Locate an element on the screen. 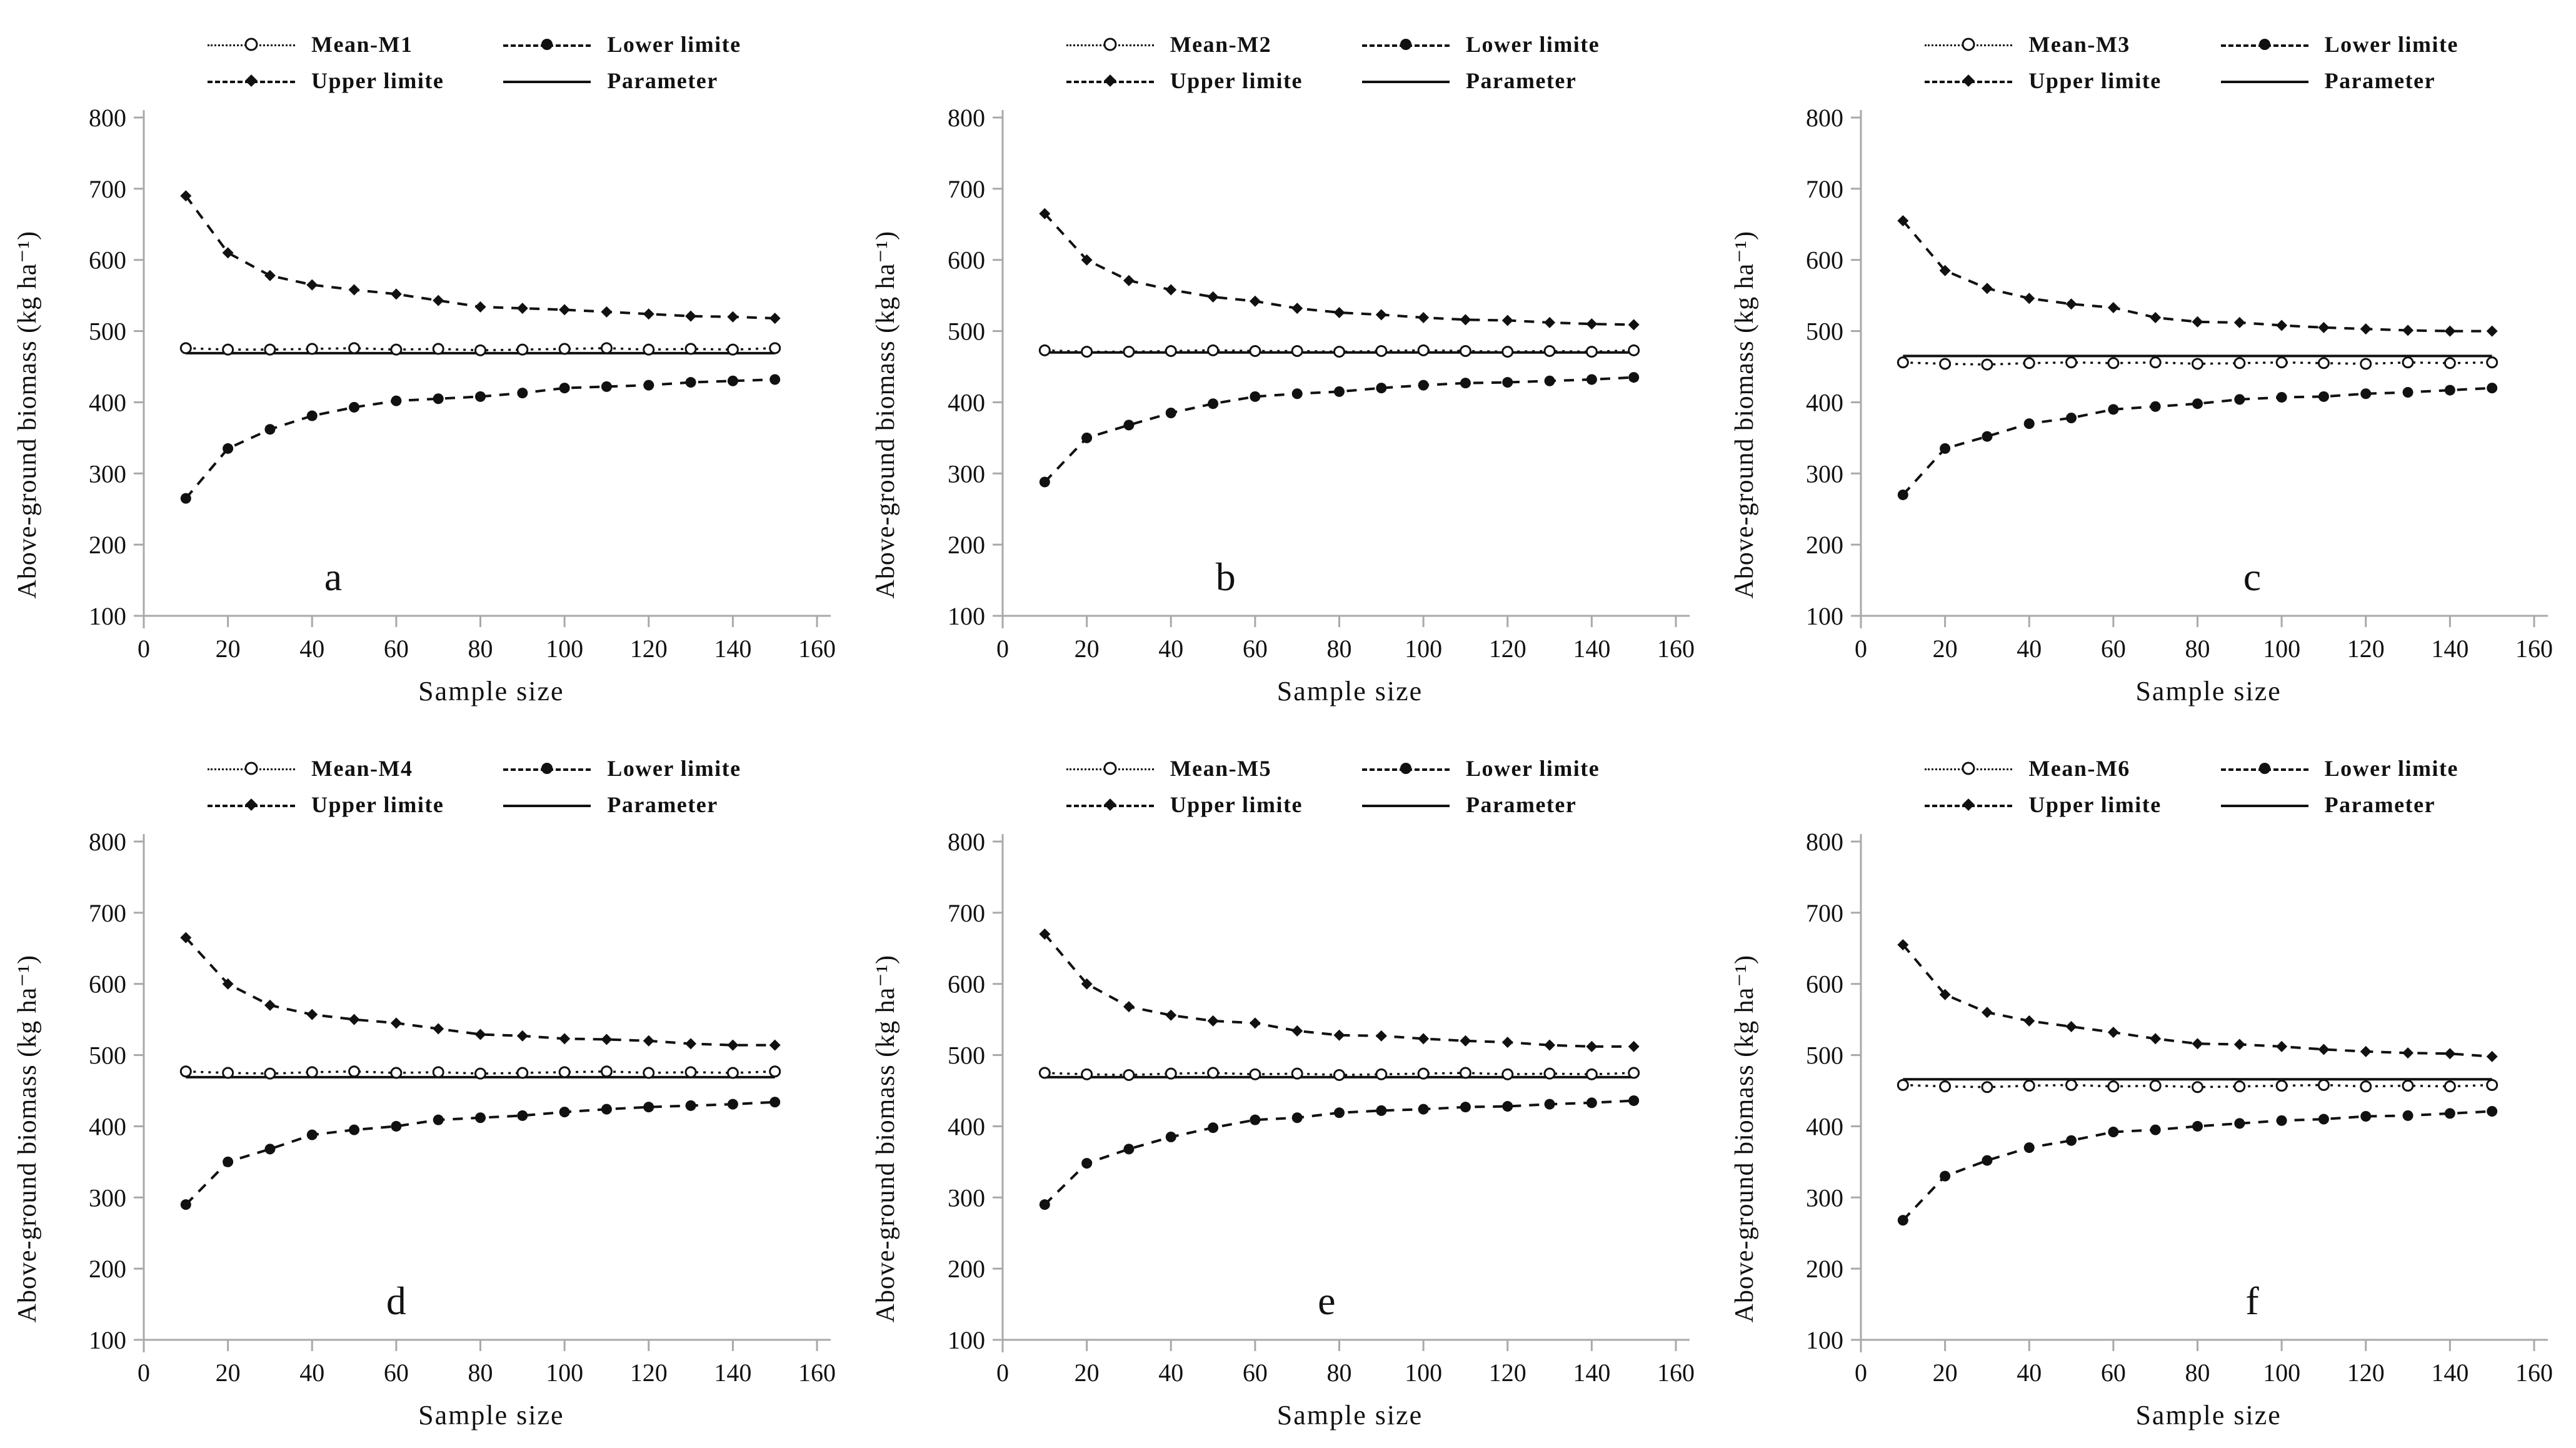 This screenshot has height=1448, width=2576. x-tick-label: 20 is located at coordinates (1945, 1373).